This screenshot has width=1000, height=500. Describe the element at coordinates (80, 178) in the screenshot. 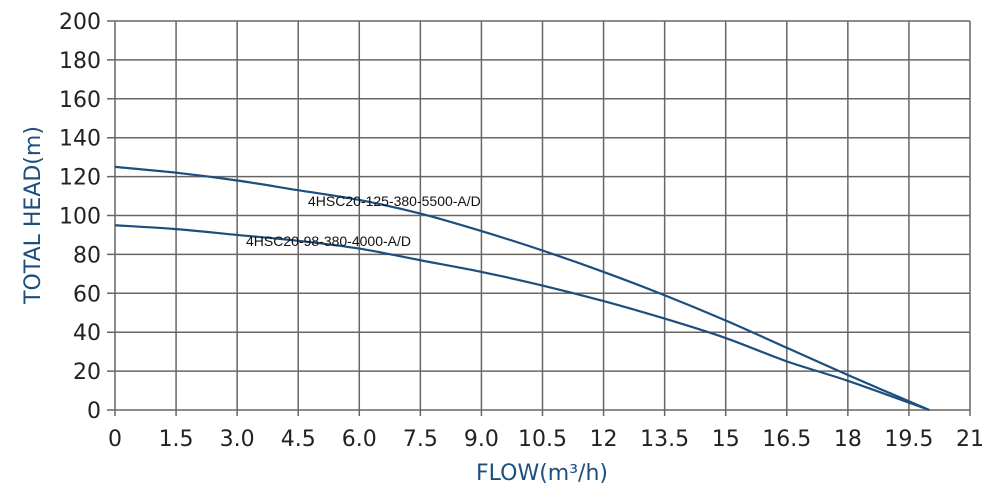

I see `y-tick-label: 120` at that location.